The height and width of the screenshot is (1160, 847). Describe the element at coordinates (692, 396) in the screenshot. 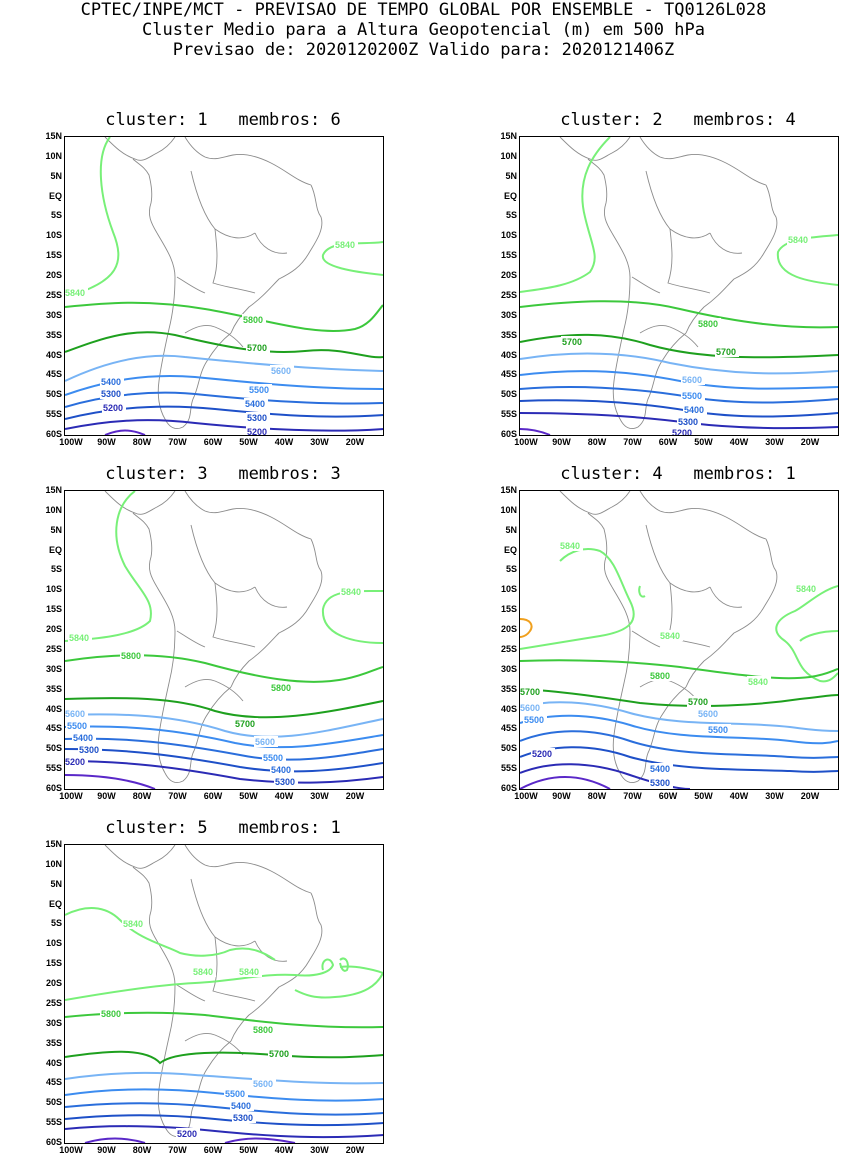

I see `contour-label: 5500` at that location.